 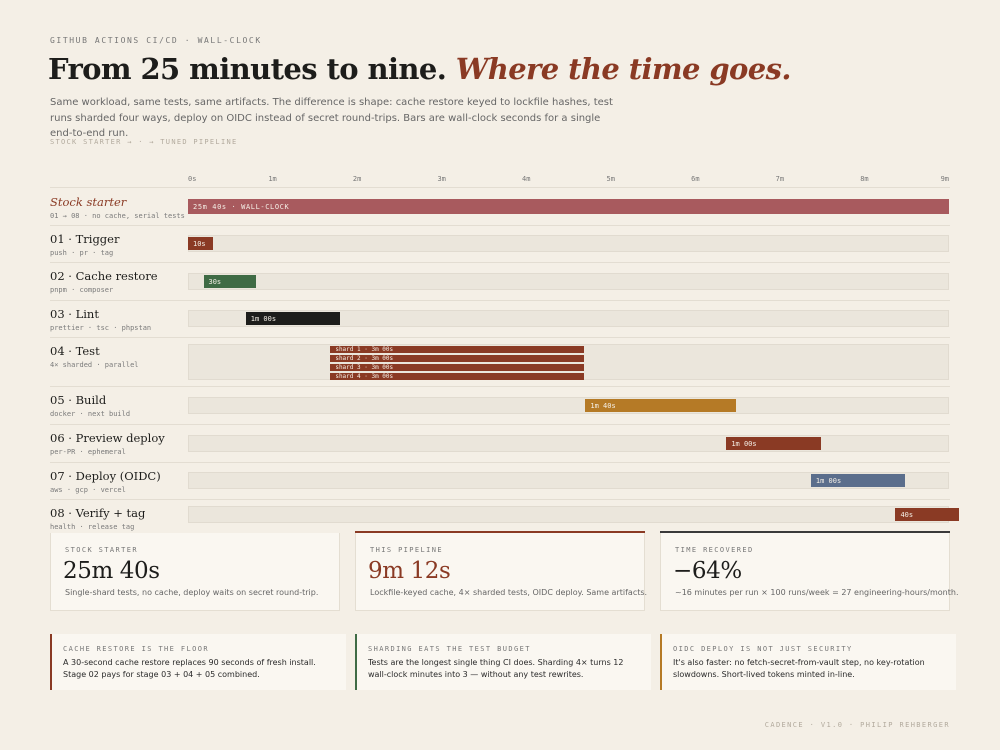 I want to click on bar-stock: 25m 40s · WALL-CLOCK, so click(x=568, y=206).